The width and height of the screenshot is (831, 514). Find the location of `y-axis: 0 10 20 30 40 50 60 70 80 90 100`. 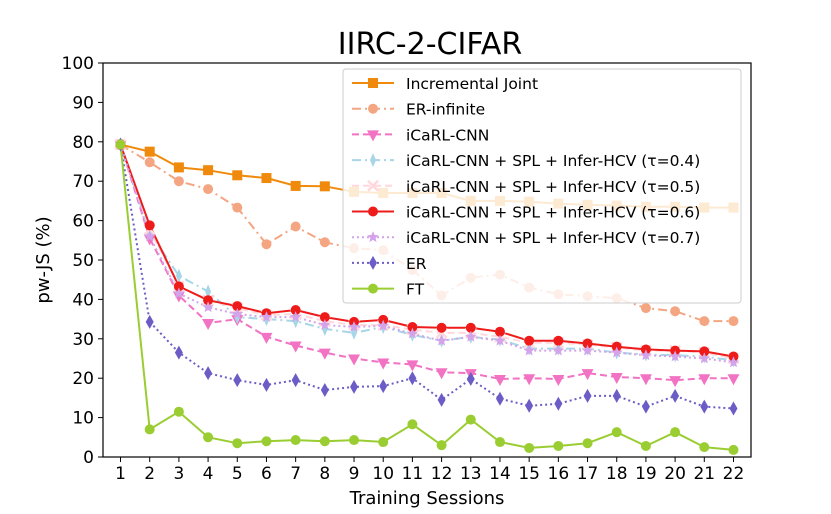

y-axis: 0 10 20 30 40 50 60 70 80 90 100 is located at coordinates (82, 261).